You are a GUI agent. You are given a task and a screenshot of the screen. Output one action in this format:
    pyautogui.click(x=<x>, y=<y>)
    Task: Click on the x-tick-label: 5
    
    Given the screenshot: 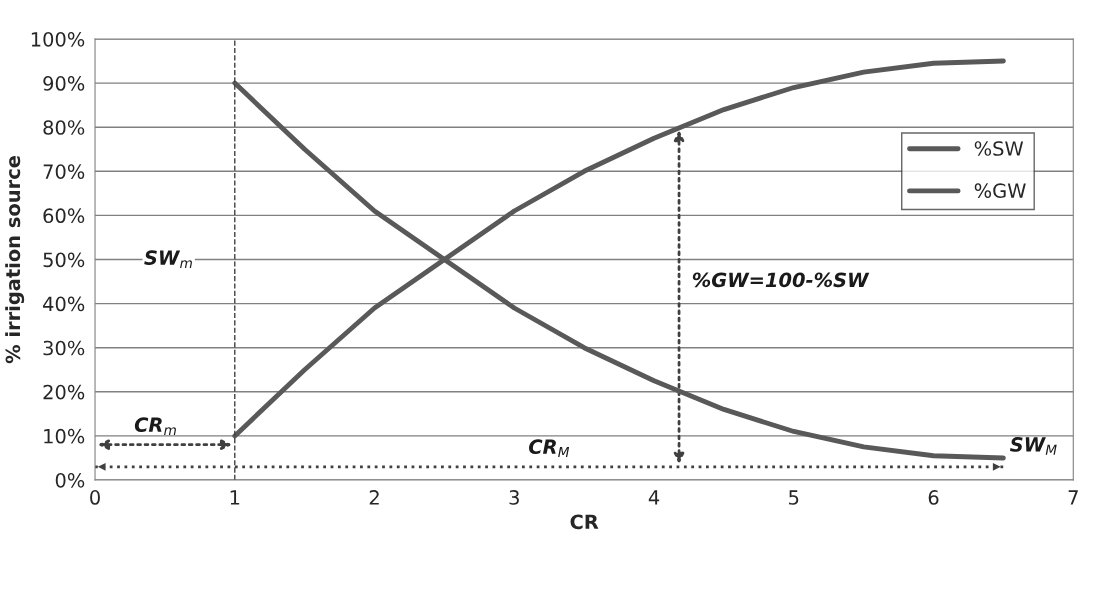 What is the action you would take?
    pyautogui.click(x=794, y=497)
    